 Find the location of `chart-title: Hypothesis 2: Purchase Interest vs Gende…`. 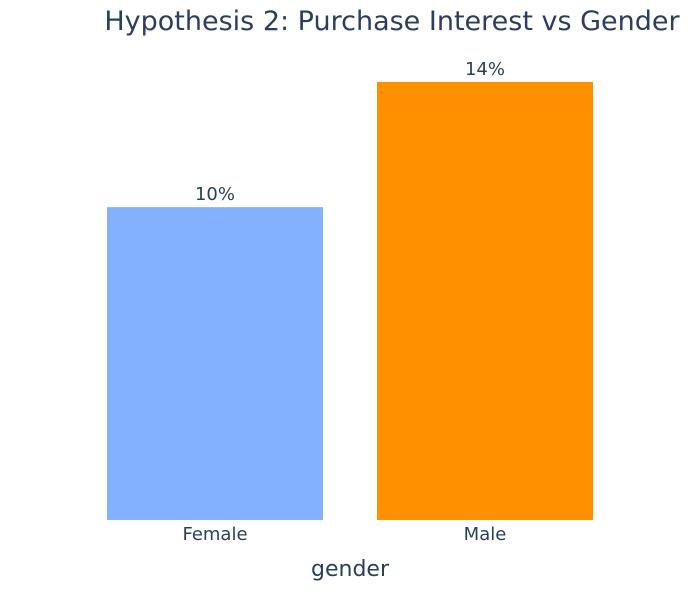

chart-title: Hypothesis 2: Purchase Interest vs Gende… is located at coordinates (392, 21).